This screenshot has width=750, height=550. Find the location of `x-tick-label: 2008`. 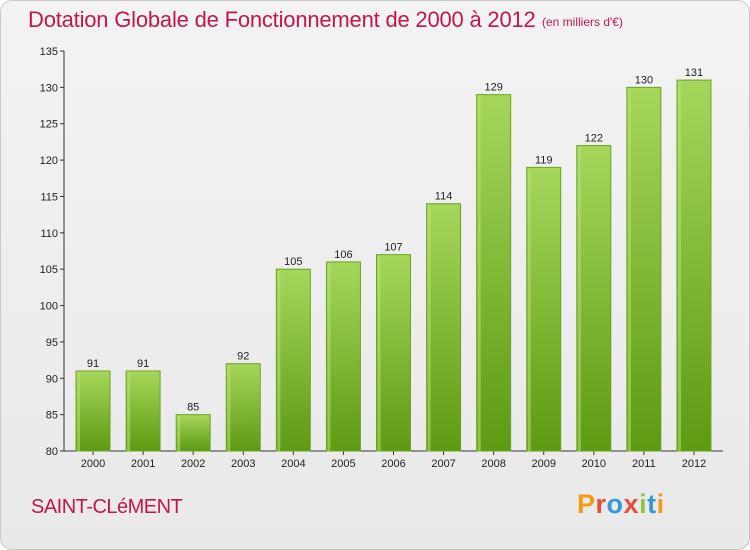

x-tick-label: 2008 is located at coordinates (493, 464).